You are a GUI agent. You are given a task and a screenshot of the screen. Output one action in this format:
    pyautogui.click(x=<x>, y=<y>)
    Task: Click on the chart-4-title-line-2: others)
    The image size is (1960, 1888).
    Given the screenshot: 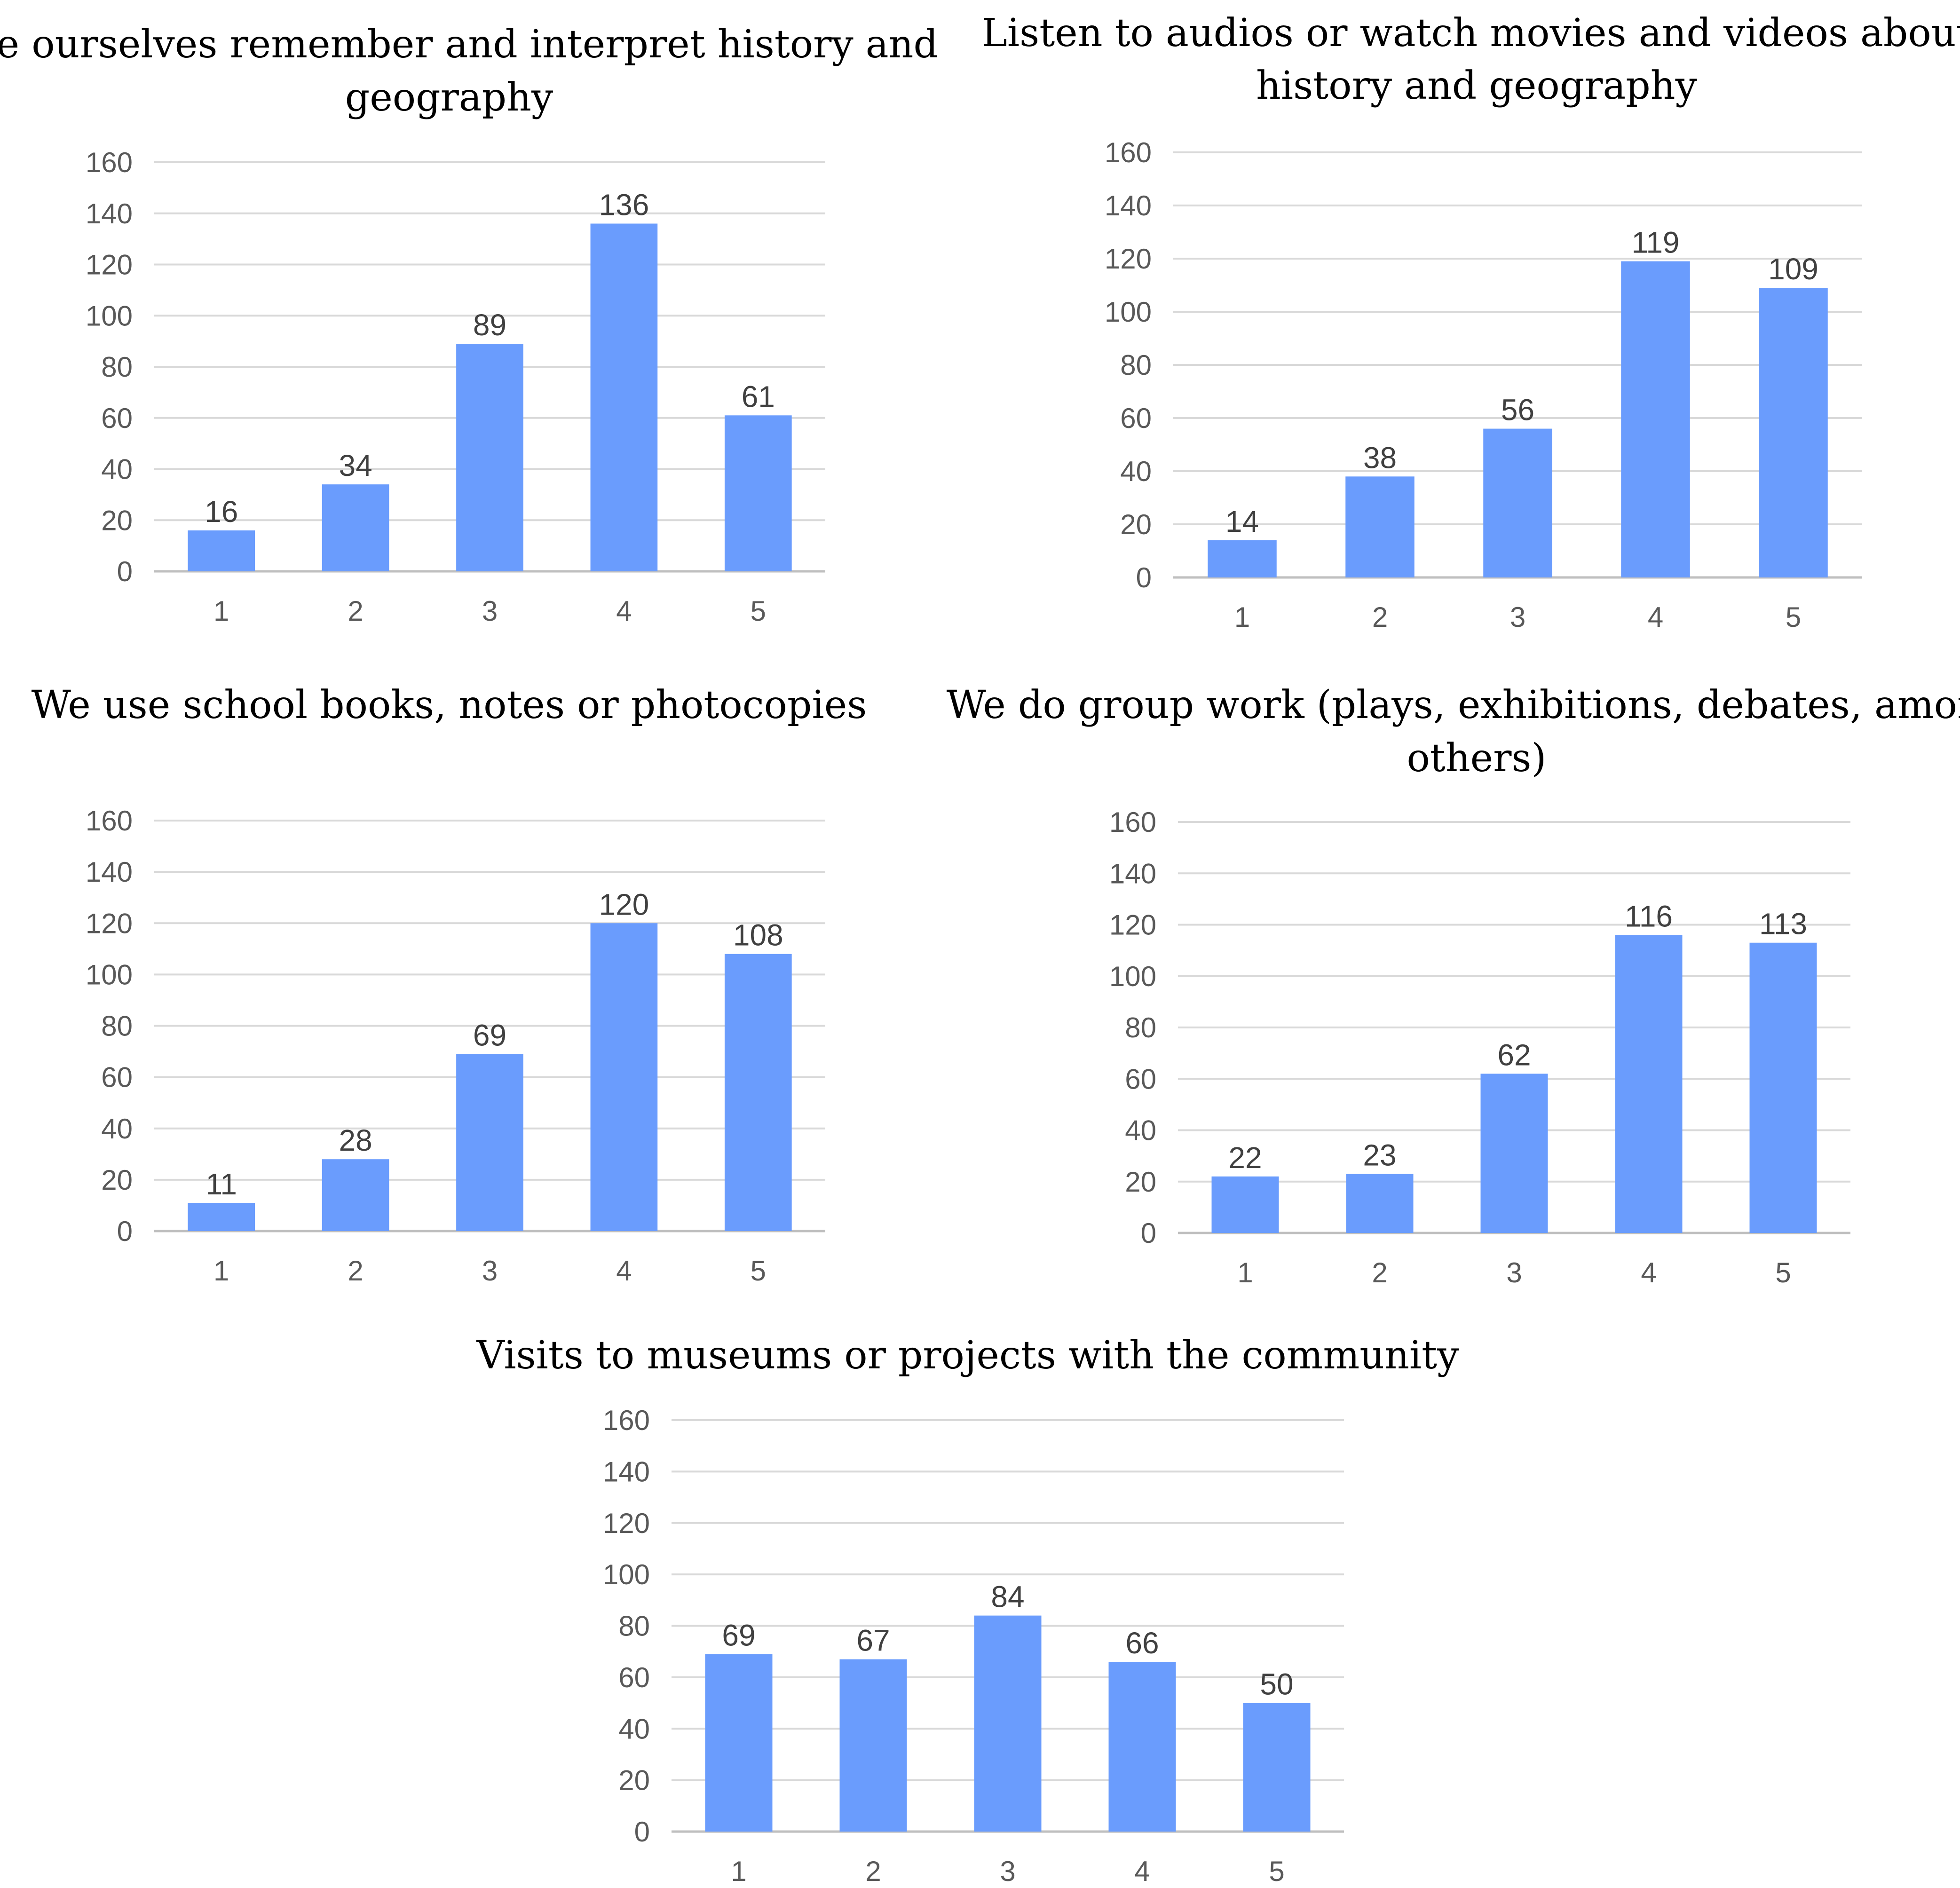 What is the action you would take?
    pyautogui.click(x=1477, y=758)
    